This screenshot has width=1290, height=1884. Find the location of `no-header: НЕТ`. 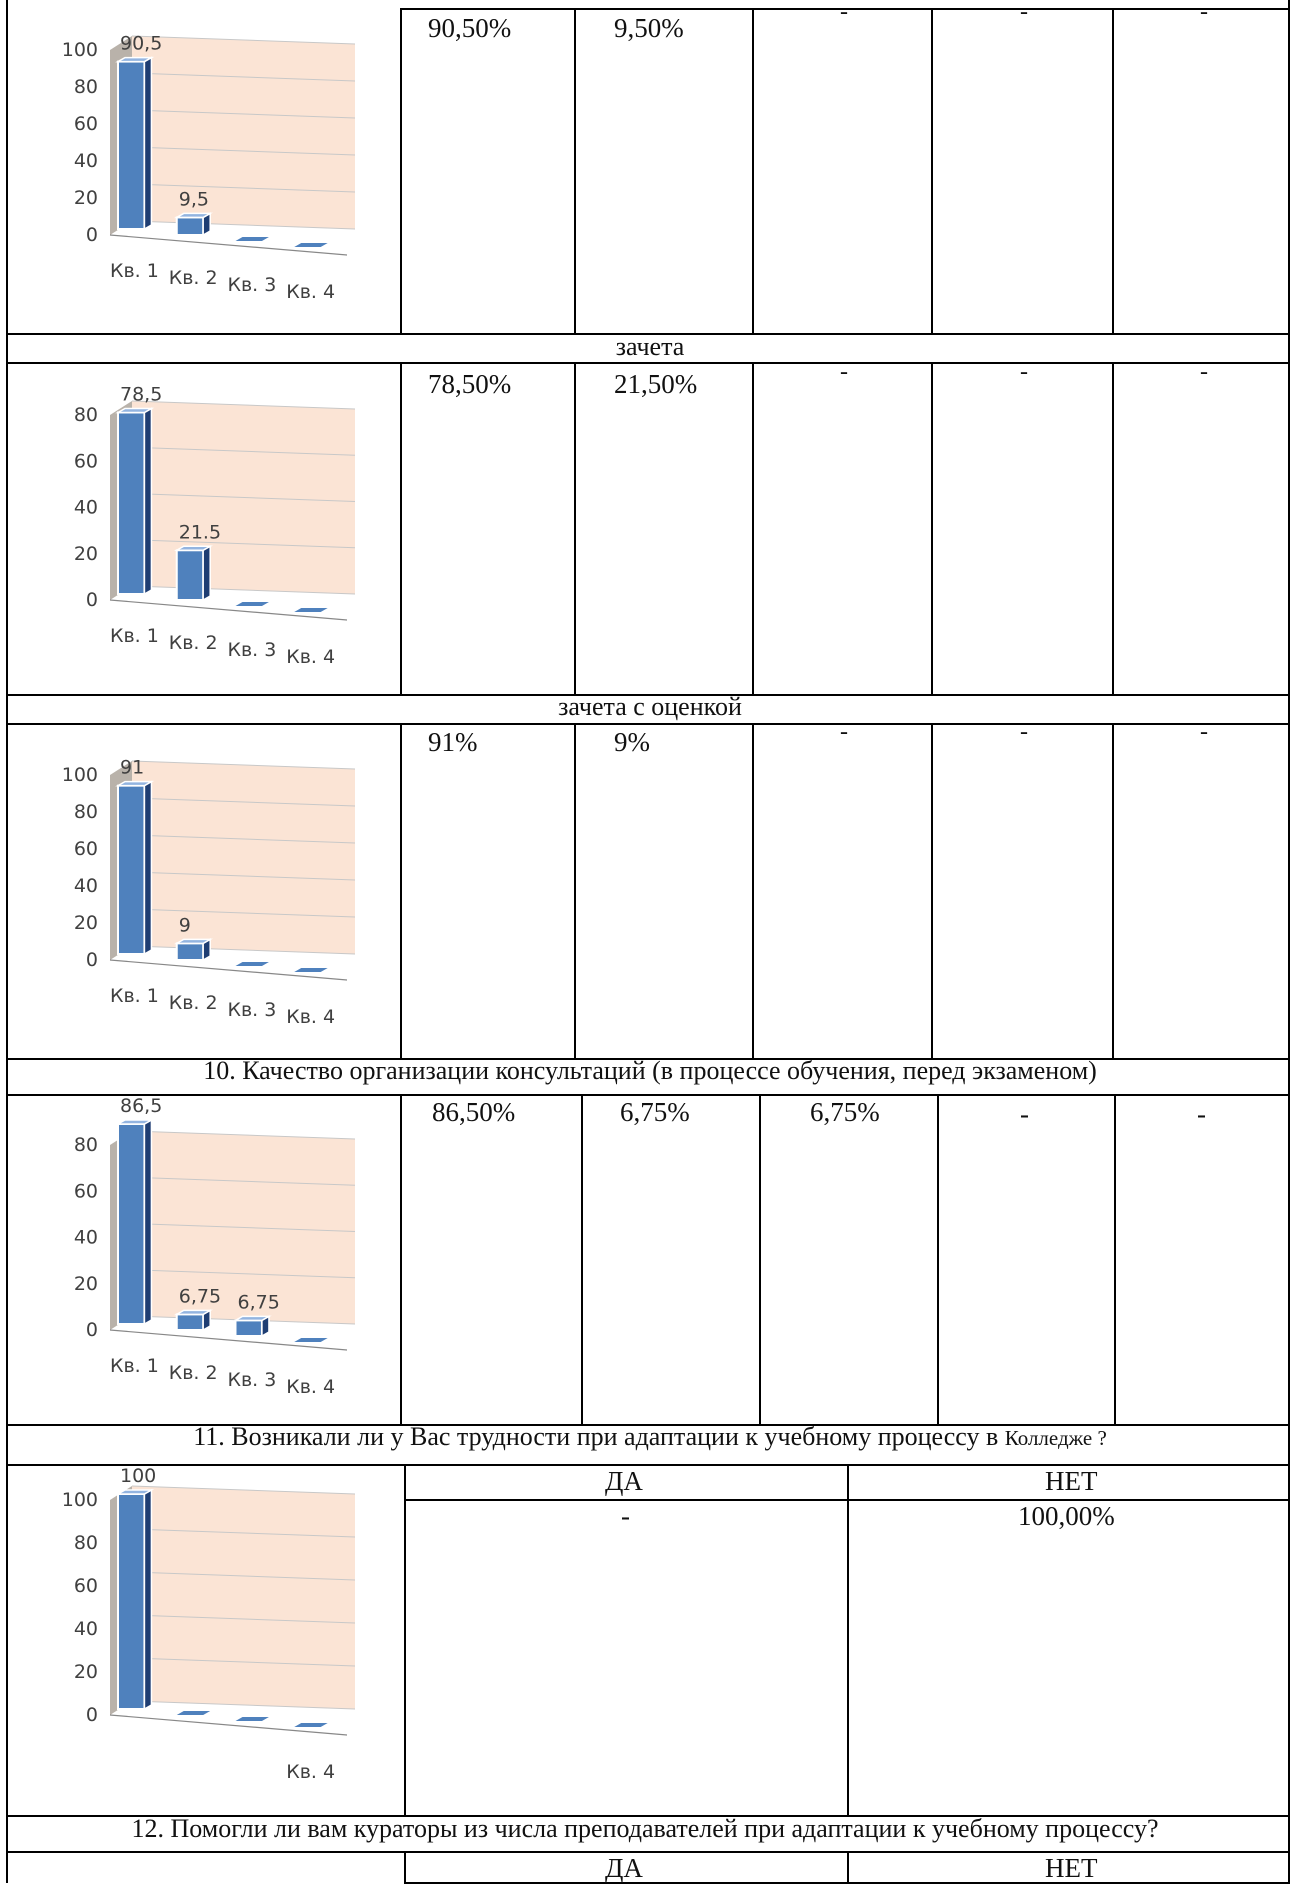

no-header: НЕТ is located at coordinates (1071, 1481).